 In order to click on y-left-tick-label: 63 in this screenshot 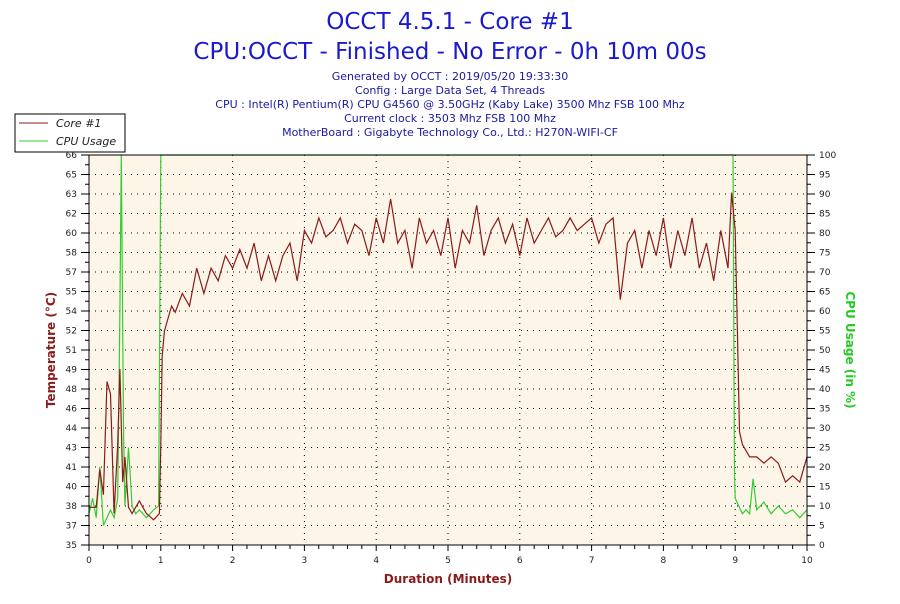, I will do `click(71, 195)`.